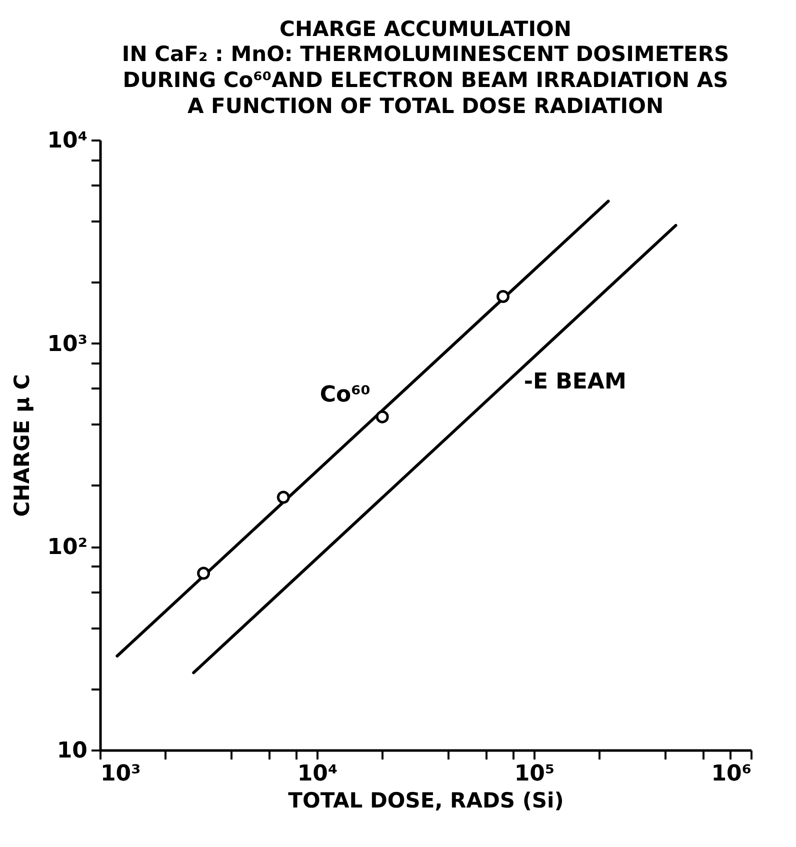 Image resolution: width=796 pixels, height=847 pixels. I want to click on y-tick-label: 10², so click(67, 547).